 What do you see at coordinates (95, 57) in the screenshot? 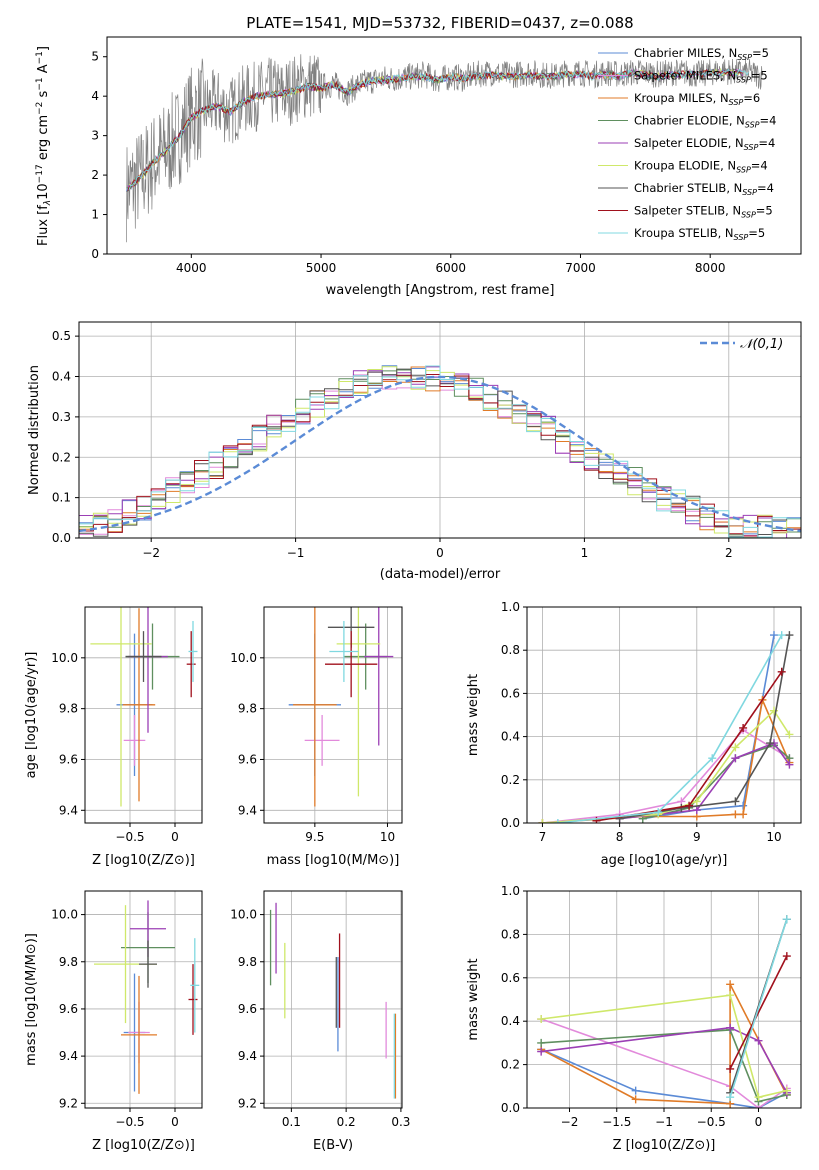
I see `spectrum-ytick-label: 5` at bounding box center [95, 57].